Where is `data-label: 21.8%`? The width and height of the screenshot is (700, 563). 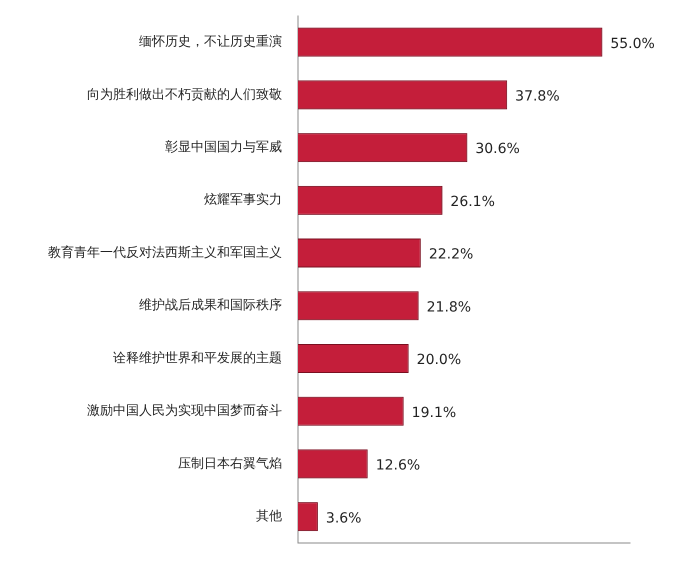 data-label: 21.8% is located at coordinates (449, 307).